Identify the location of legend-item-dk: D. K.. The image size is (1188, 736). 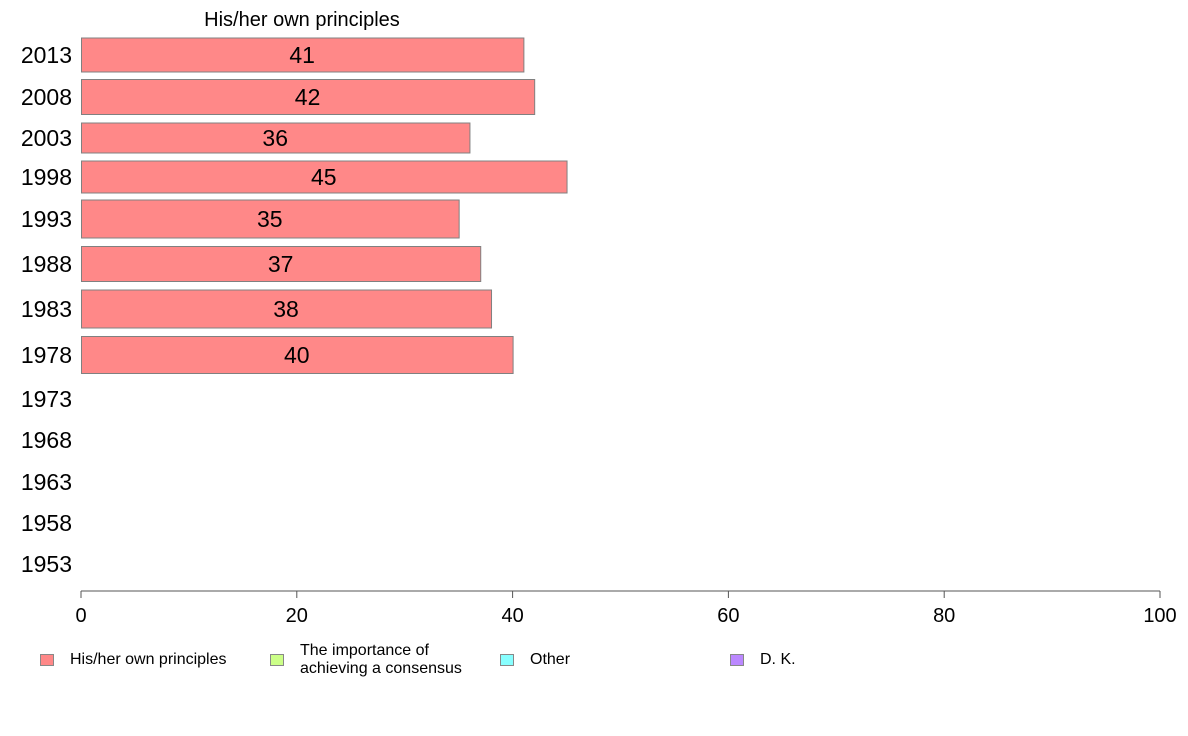
(763, 655).